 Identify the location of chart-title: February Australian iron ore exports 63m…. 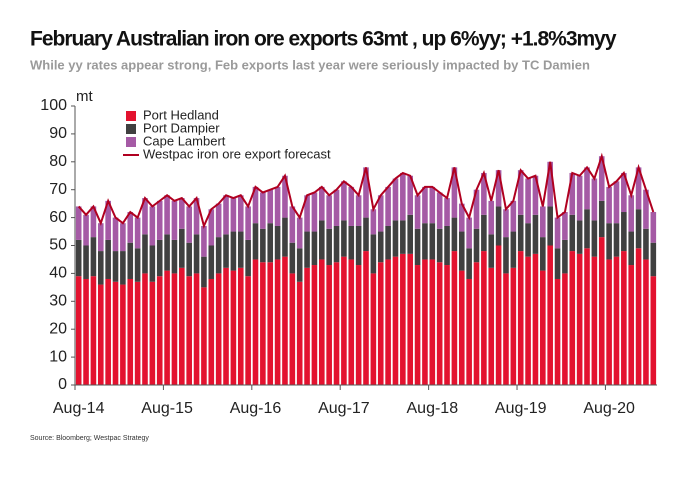
(323, 39).